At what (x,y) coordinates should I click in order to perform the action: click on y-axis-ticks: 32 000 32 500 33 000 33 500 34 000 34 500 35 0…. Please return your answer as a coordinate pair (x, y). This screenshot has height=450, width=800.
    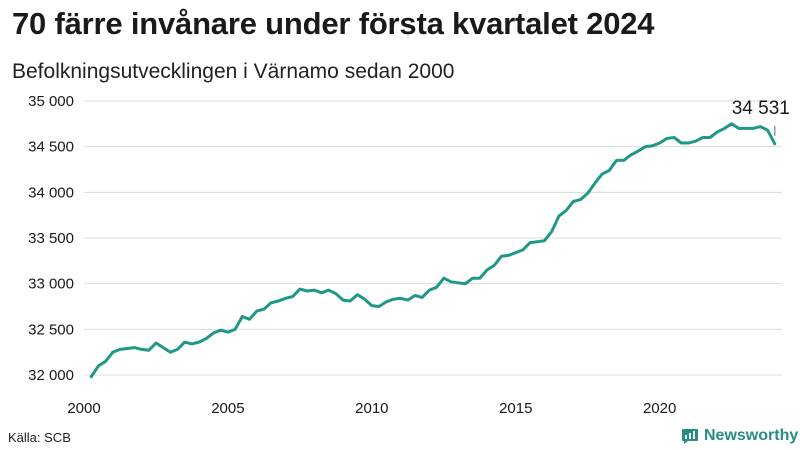
    Looking at the image, I should click on (51, 238).